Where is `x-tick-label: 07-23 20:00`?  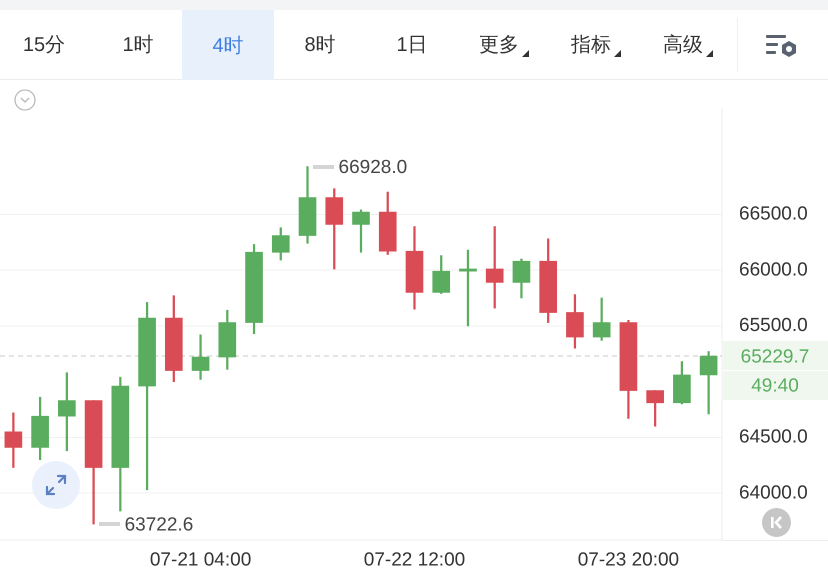 x-tick-label: 07-23 20:00 is located at coordinates (629, 560).